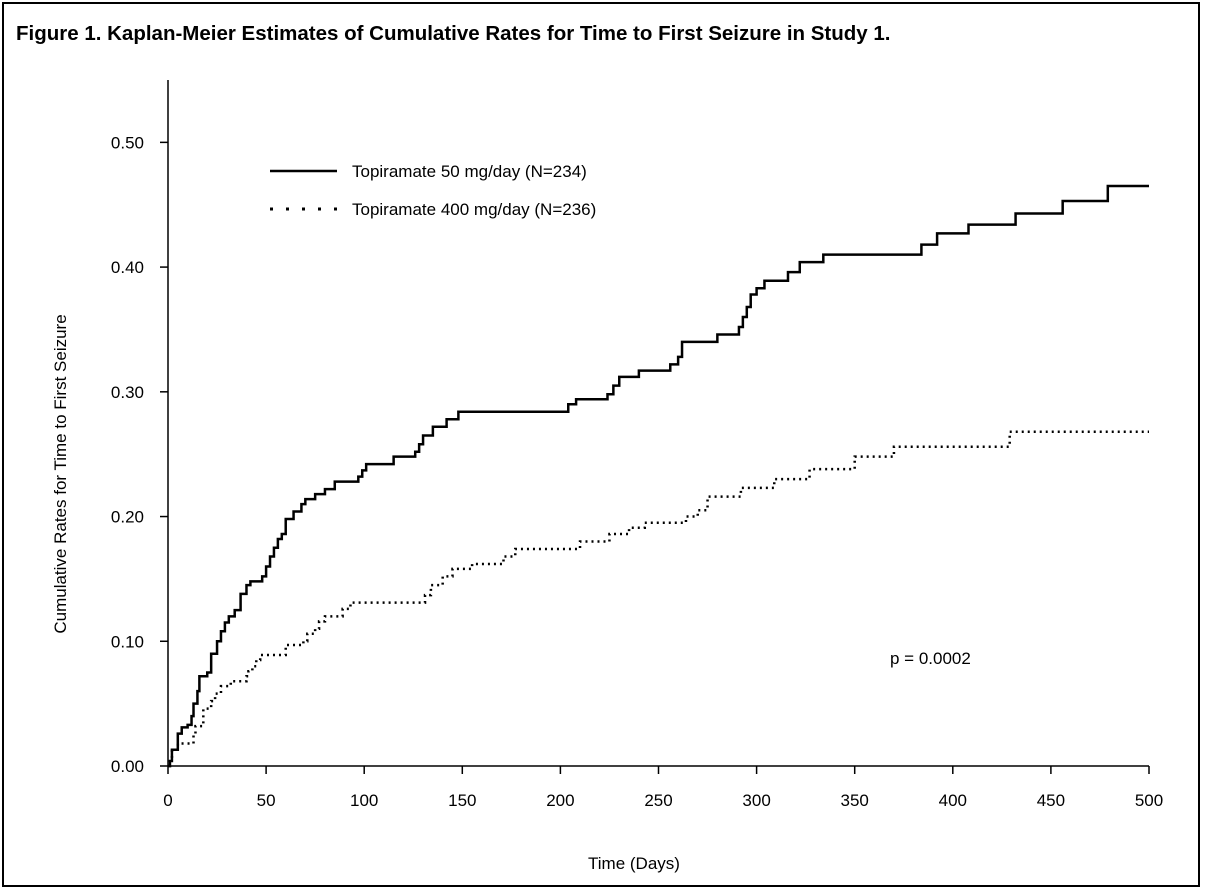  I want to click on x-tick-label: 250, so click(658, 800).